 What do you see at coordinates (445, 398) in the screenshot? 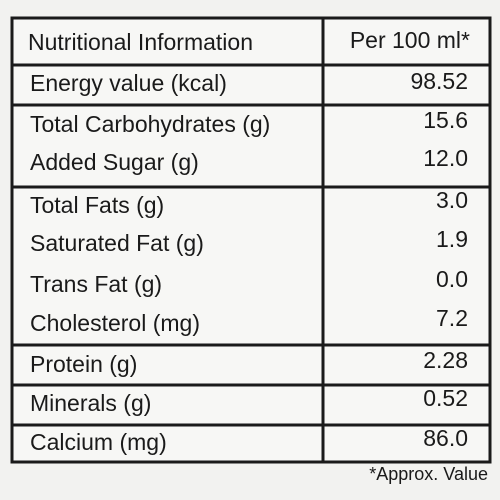
I see `row-value: 0.52` at bounding box center [445, 398].